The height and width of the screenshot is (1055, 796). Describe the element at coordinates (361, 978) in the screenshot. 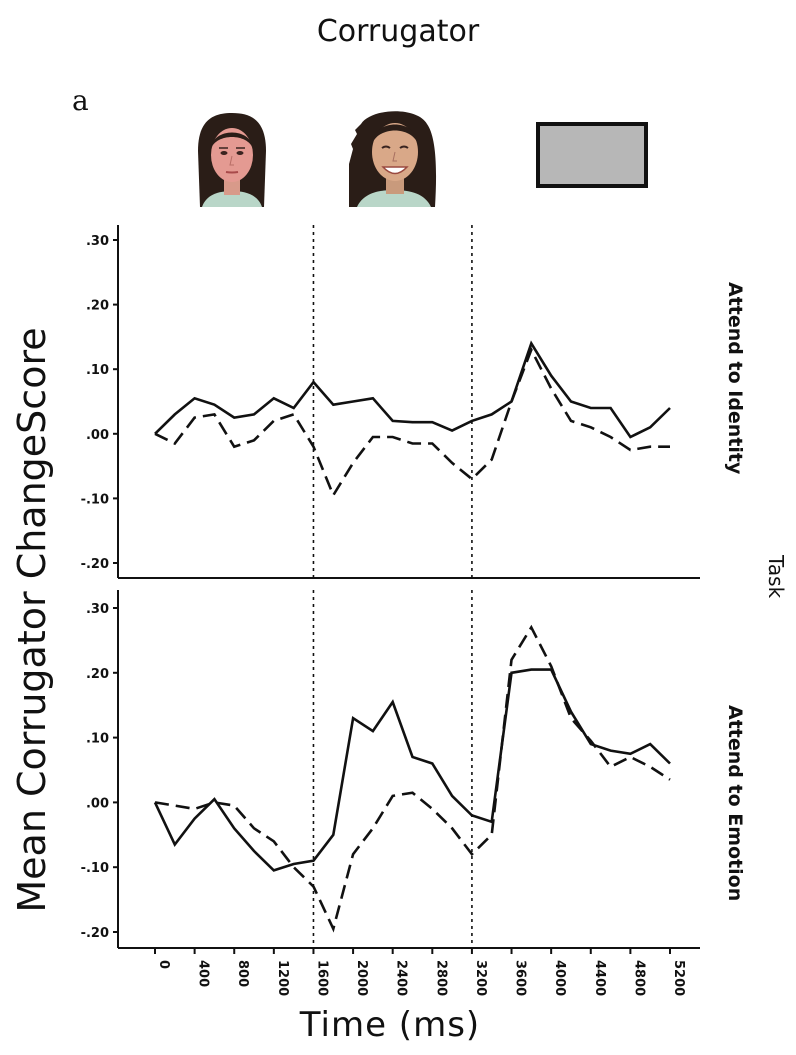

I see `x-tick-label: 2000` at that location.